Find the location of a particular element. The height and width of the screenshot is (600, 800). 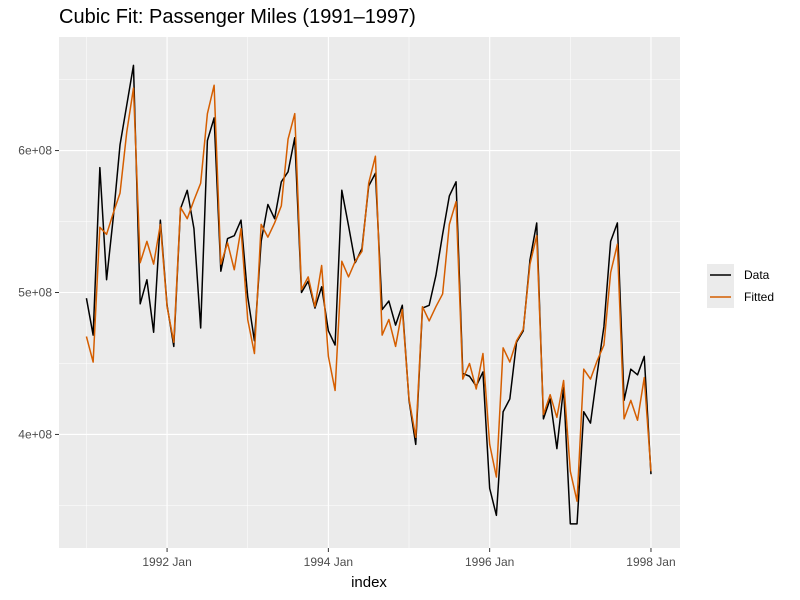

y-tick-label: 6e+08 is located at coordinates (35, 151).